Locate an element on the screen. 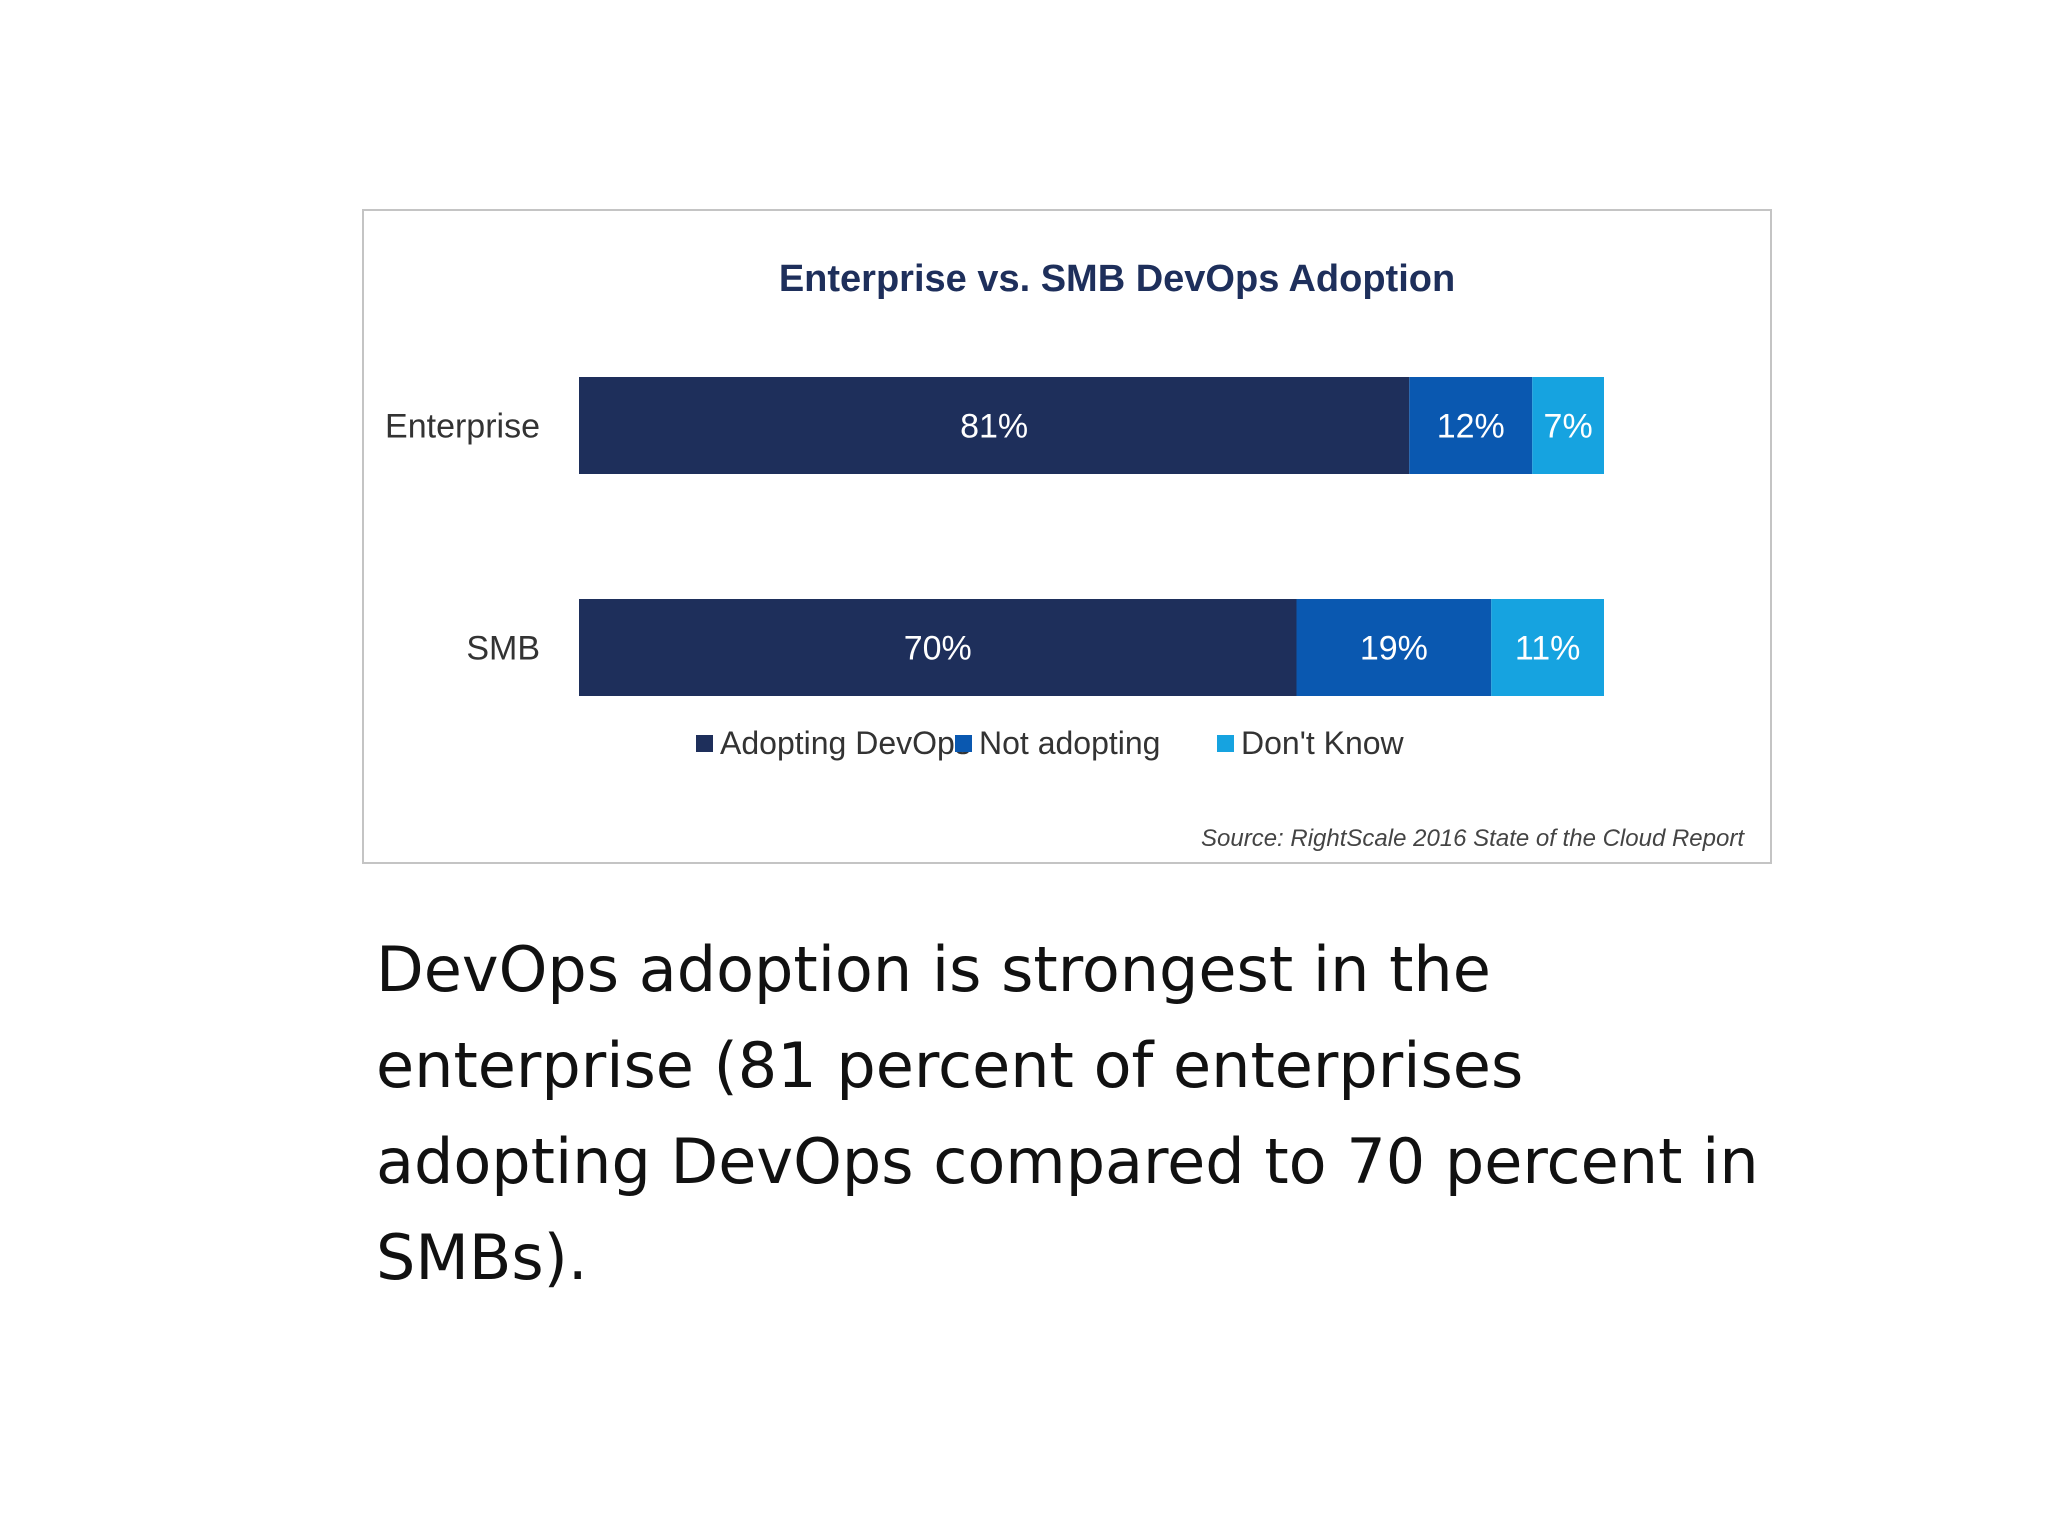 This screenshot has width=2048, height=1536. data-label-enterprise-adopting-devops: 81% is located at coordinates (994, 427).